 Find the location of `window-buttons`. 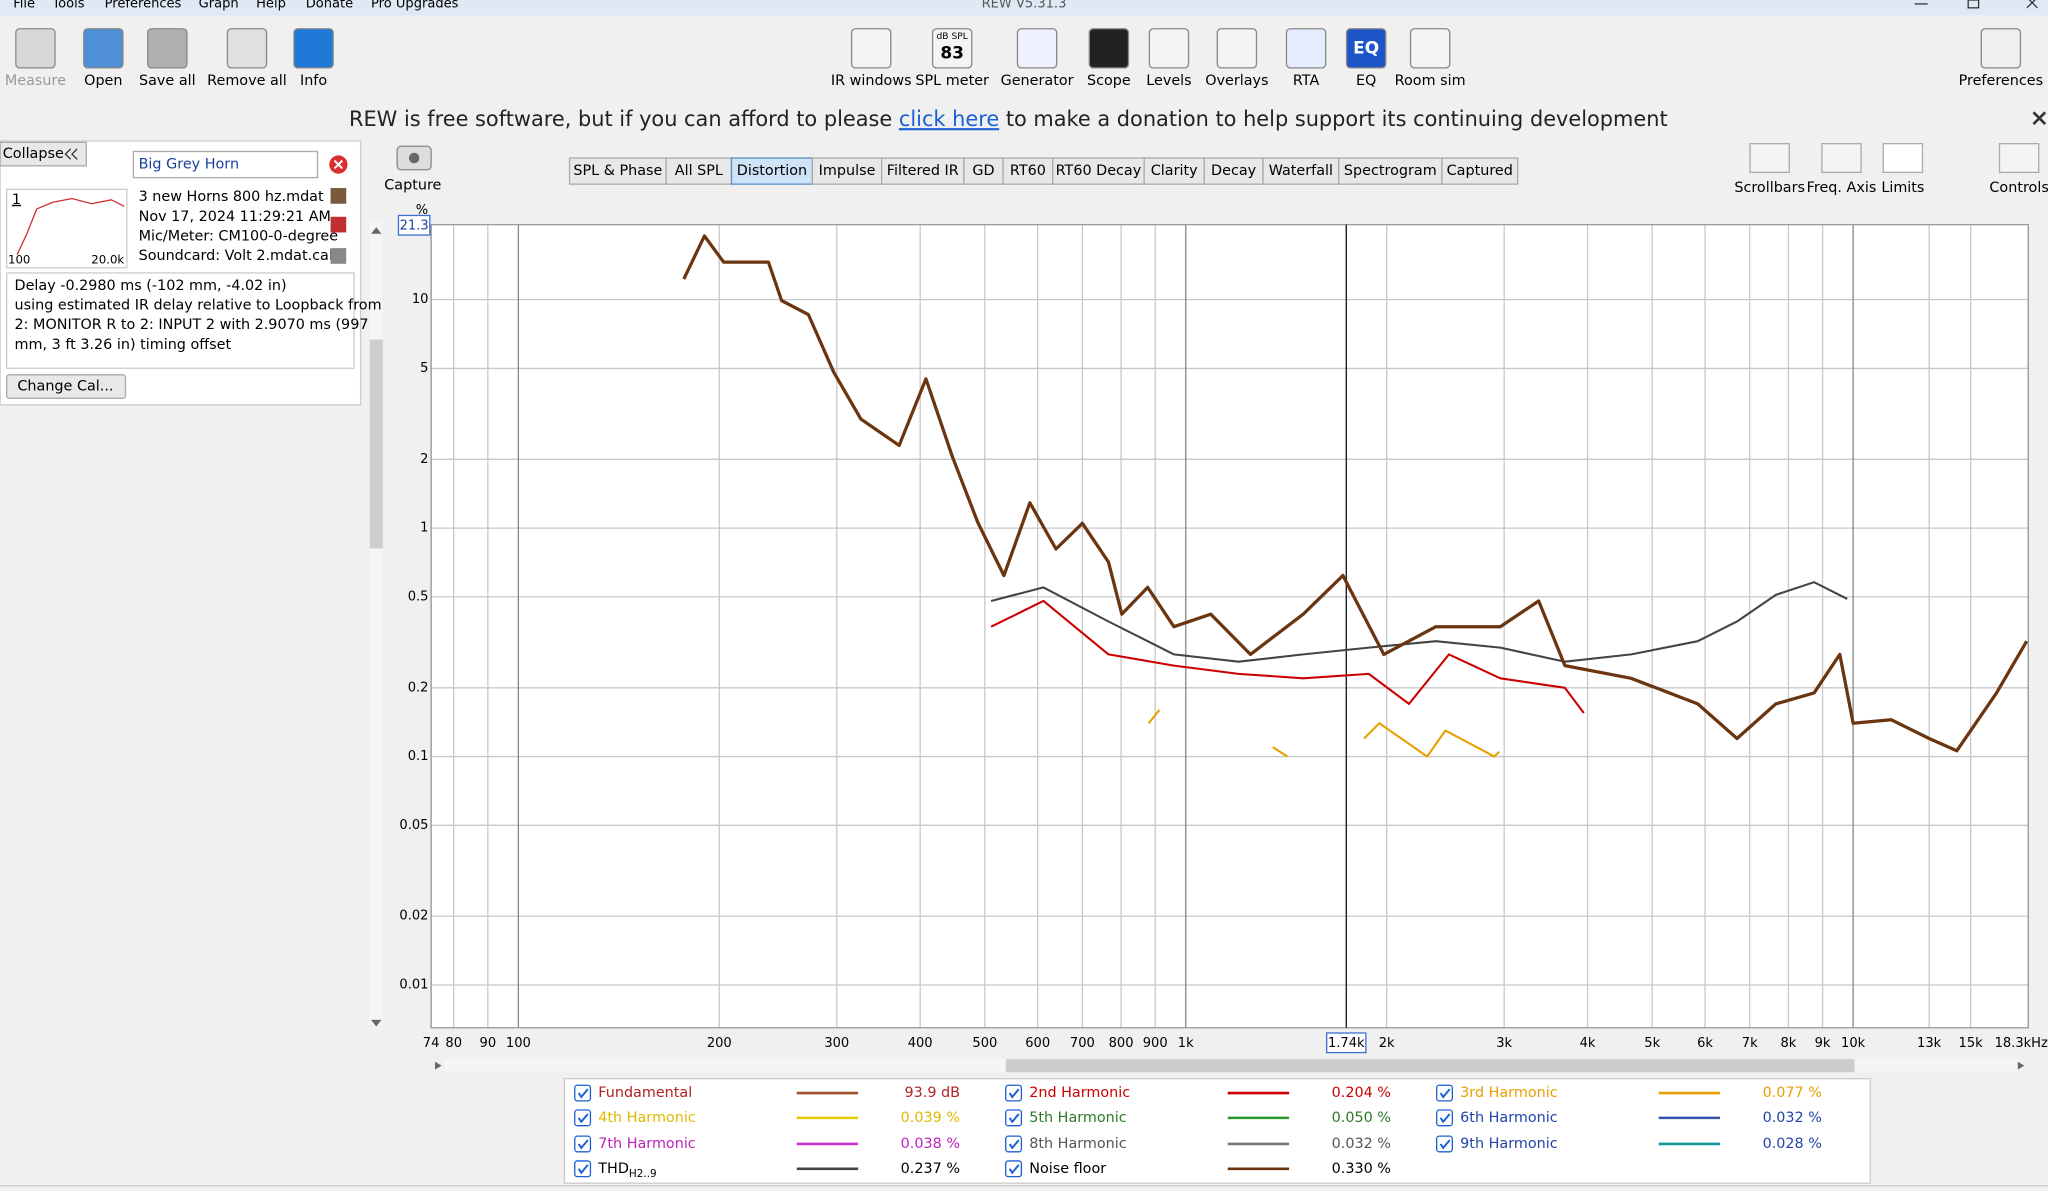

window-buttons is located at coordinates (1976, 4).